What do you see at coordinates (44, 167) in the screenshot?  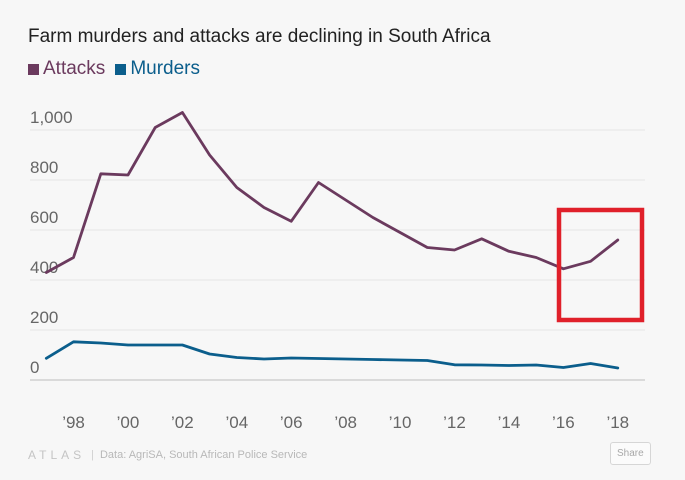 I see `y-tick-label: 800` at bounding box center [44, 167].